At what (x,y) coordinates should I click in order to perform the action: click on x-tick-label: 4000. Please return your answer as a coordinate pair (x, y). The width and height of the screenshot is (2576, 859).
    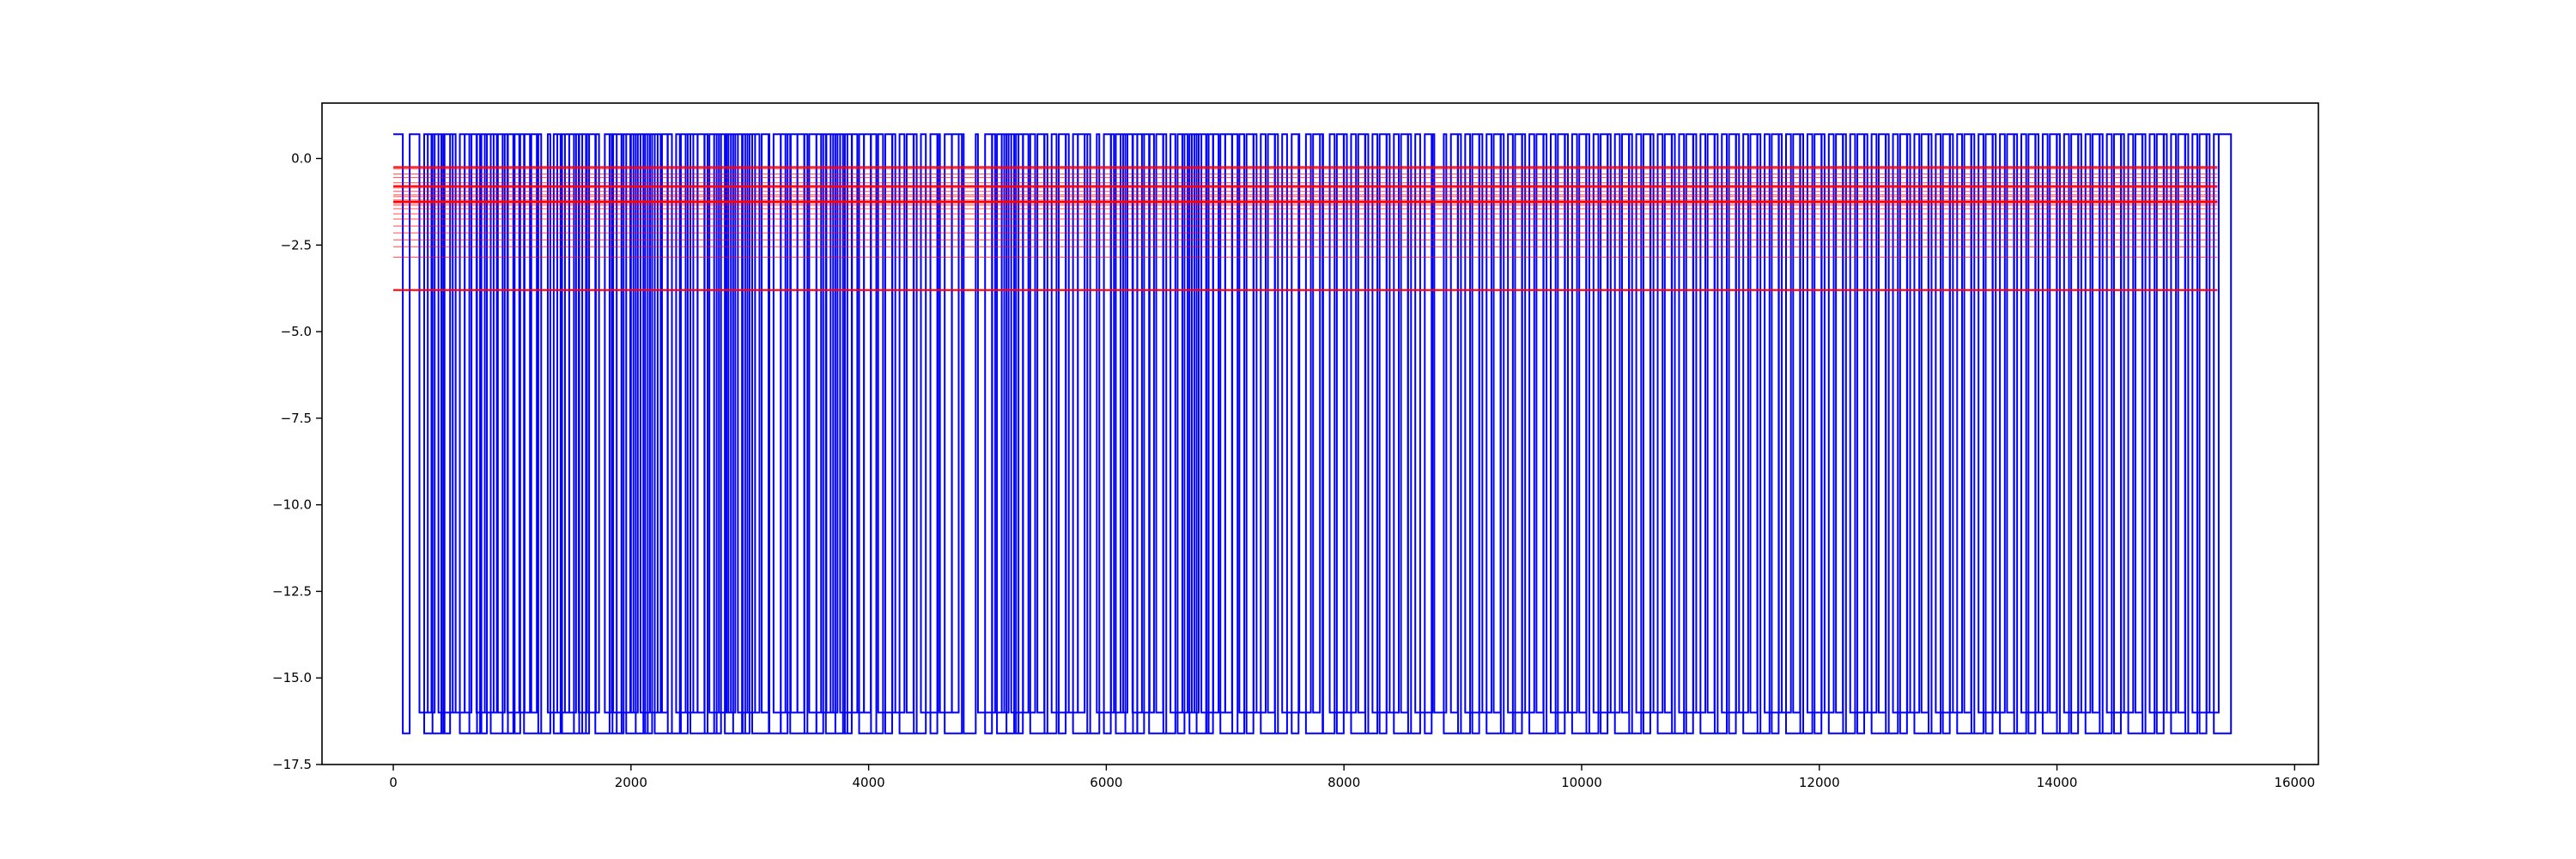
    Looking at the image, I should click on (869, 783).